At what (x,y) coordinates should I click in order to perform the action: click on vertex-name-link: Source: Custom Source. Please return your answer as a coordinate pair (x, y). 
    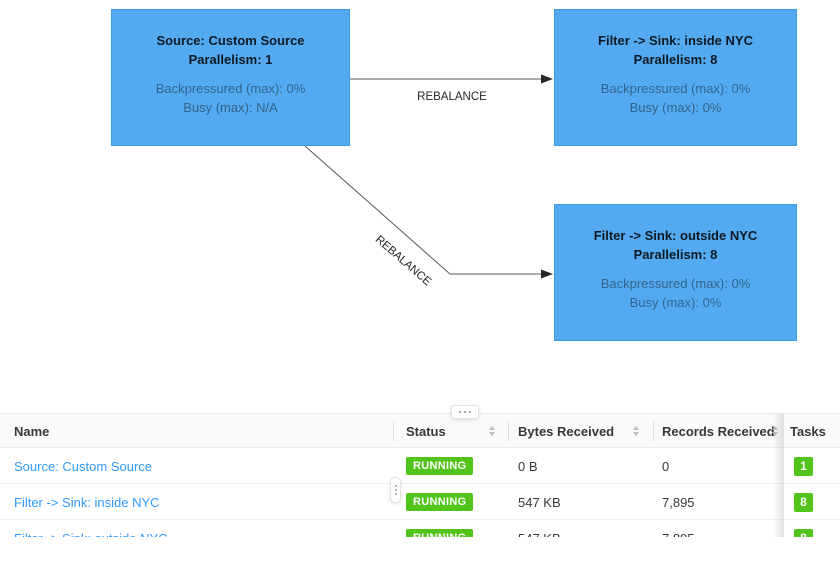
    Looking at the image, I should click on (83, 466).